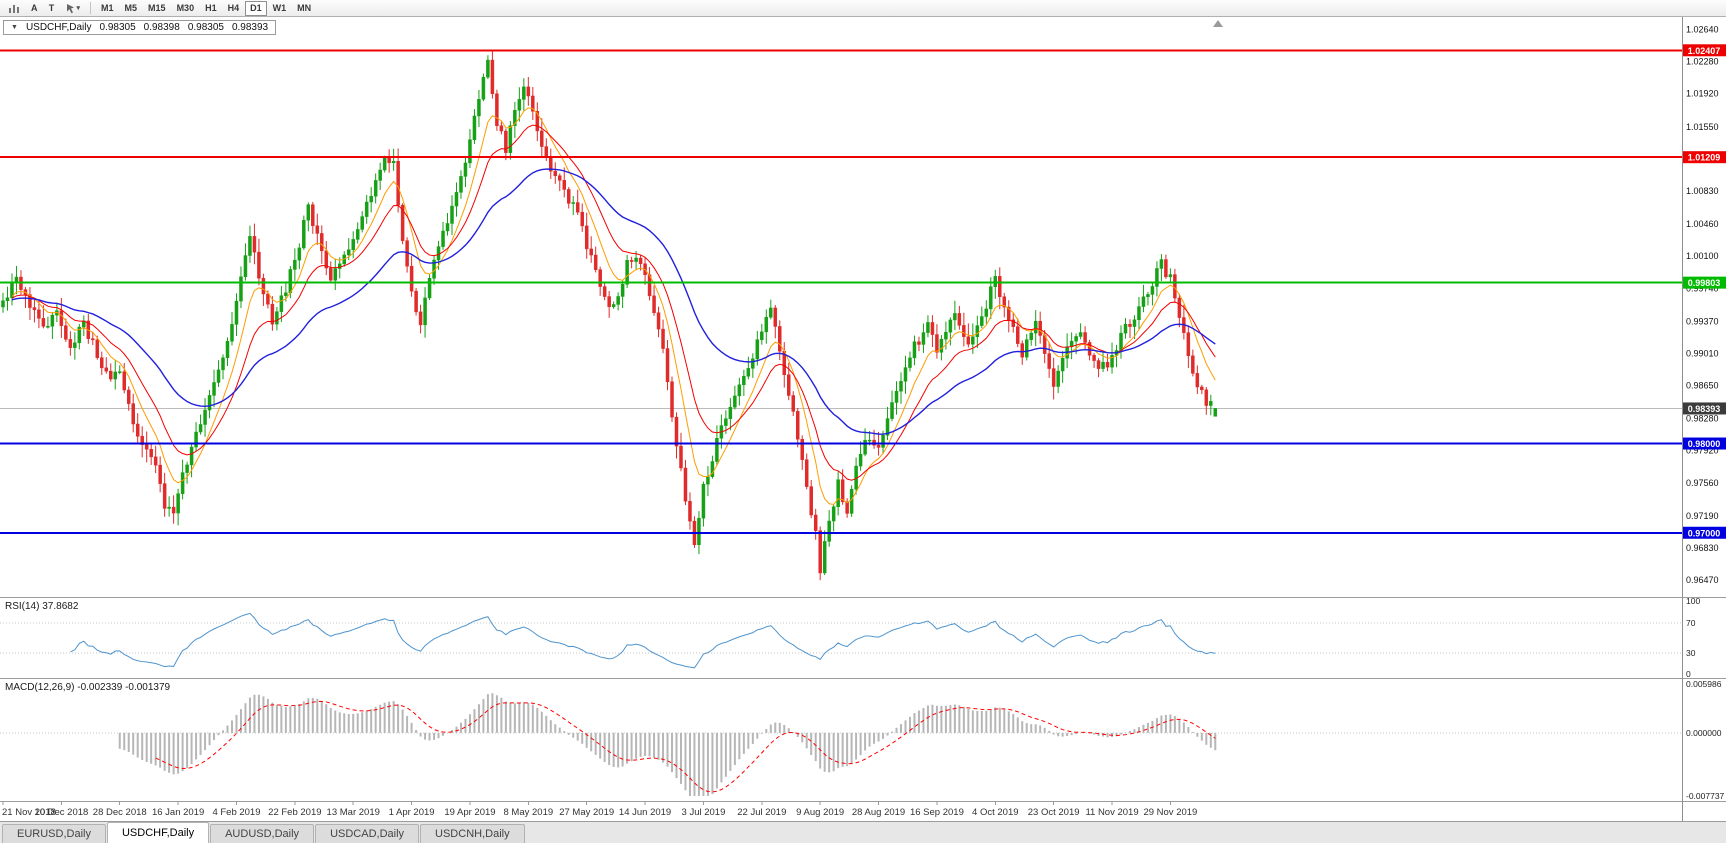 The height and width of the screenshot is (843, 1726). I want to click on svg-text: 0.97000, so click(1704, 533).